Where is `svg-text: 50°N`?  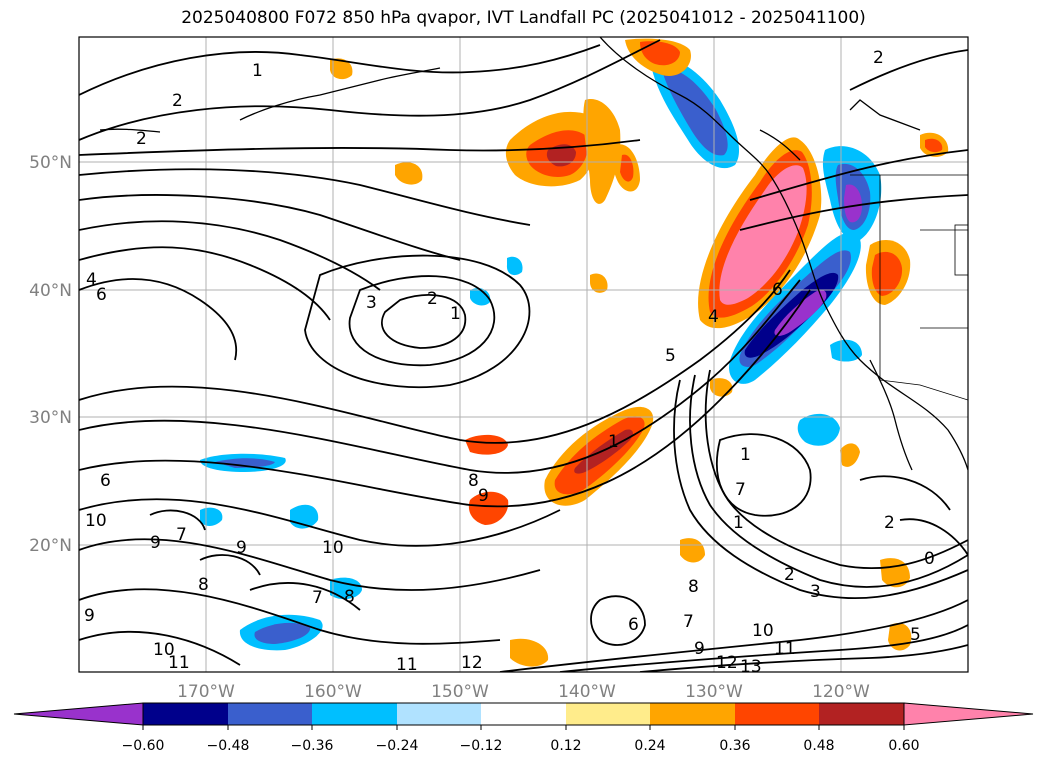 svg-text: 50°N is located at coordinates (50, 163).